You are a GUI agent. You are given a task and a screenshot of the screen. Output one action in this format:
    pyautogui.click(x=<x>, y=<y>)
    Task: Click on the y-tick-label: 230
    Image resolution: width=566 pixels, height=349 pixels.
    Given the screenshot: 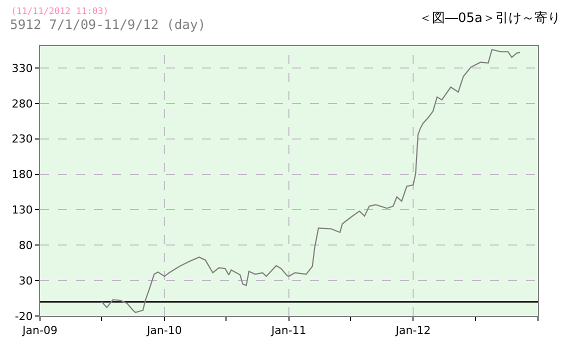 What is the action you would take?
    pyautogui.click(x=22, y=139)
    